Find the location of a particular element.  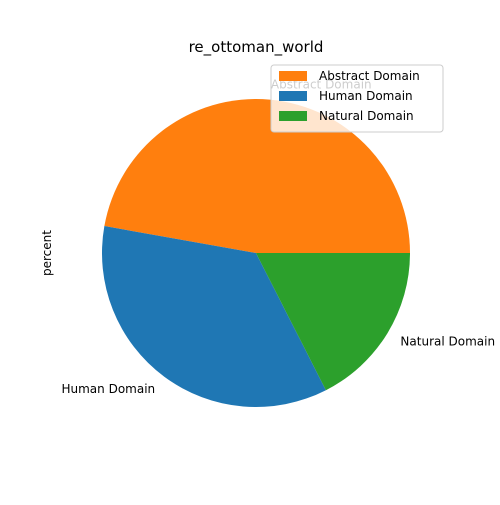

legend-label-natural-domain: Natural Domain is located at coordinates (366, 116).